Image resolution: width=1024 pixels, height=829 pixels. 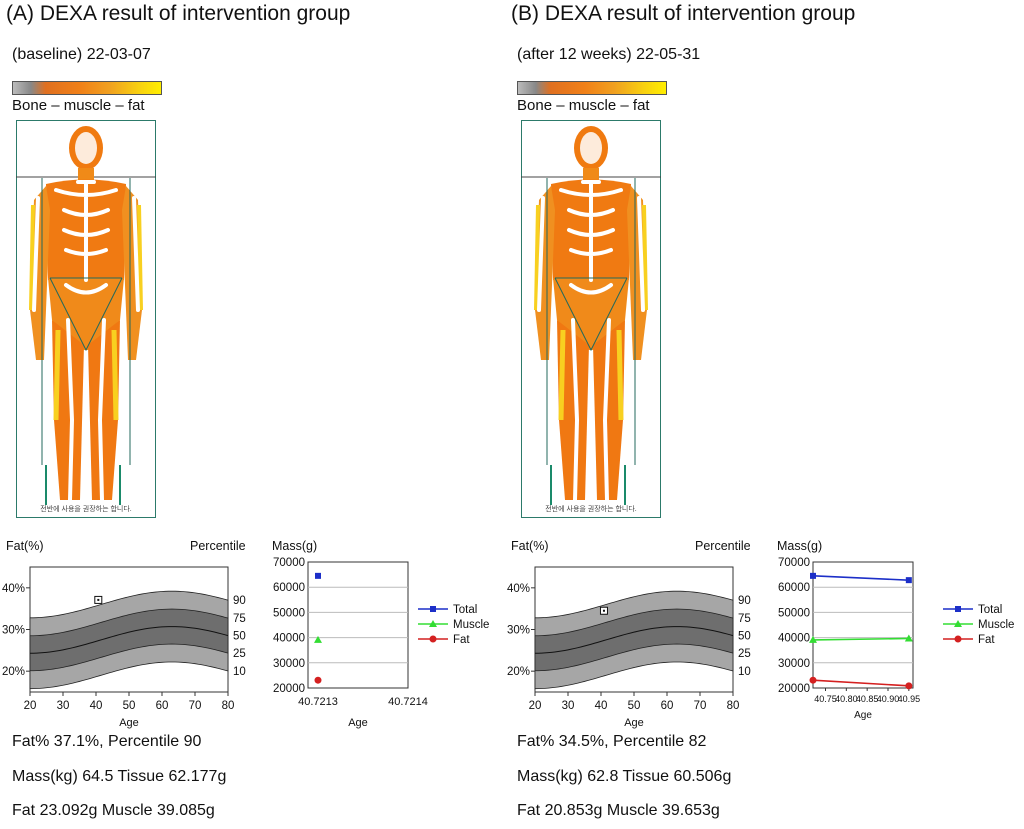 What do you see at coordinates (990, 610) in the screenshot?
I see `legend-label-total: Total` at bounding box center [990, 610].